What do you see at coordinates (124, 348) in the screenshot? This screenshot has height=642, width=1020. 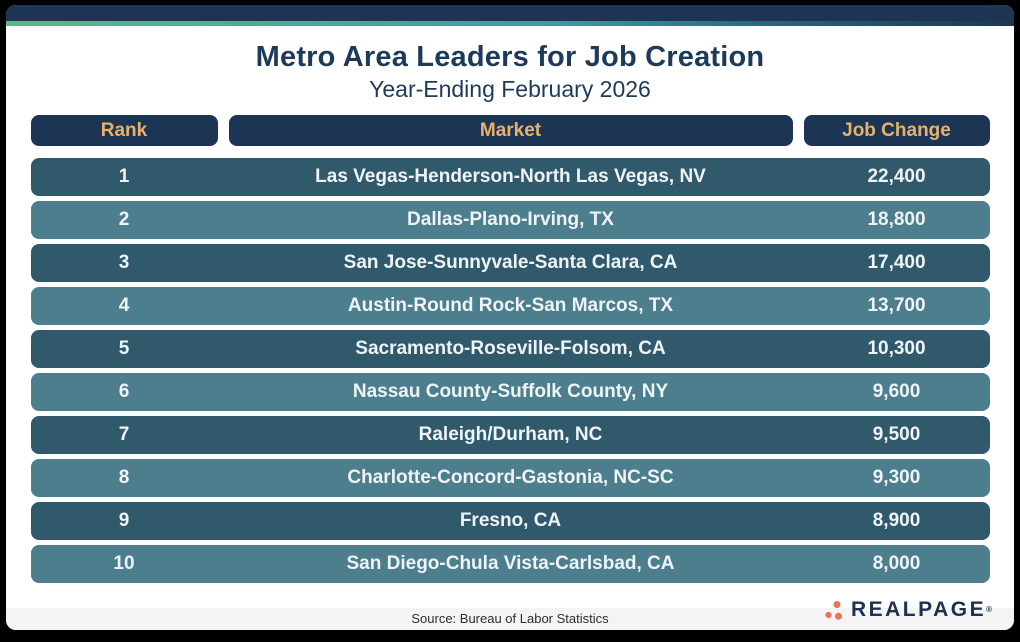 I see `rank-cell: 5` at bounding box center [124, 348].